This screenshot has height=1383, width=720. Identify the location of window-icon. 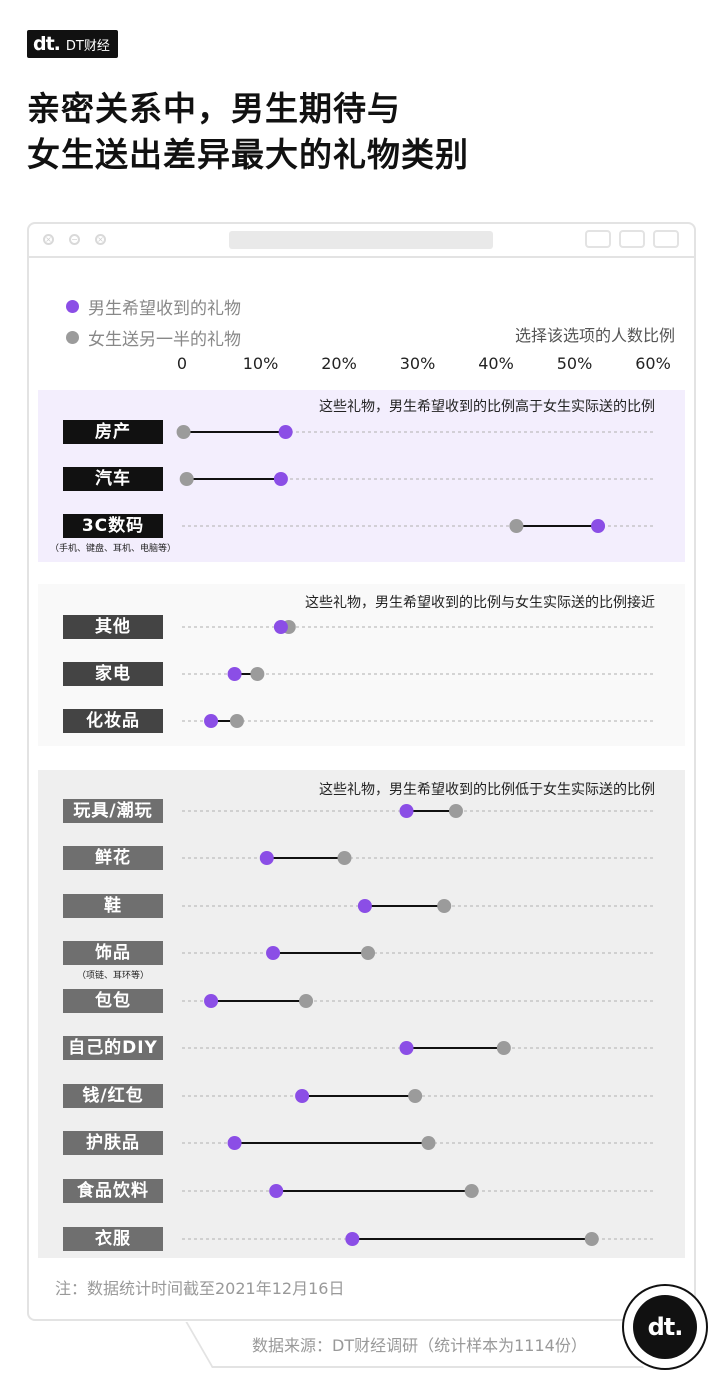
(666, 239).